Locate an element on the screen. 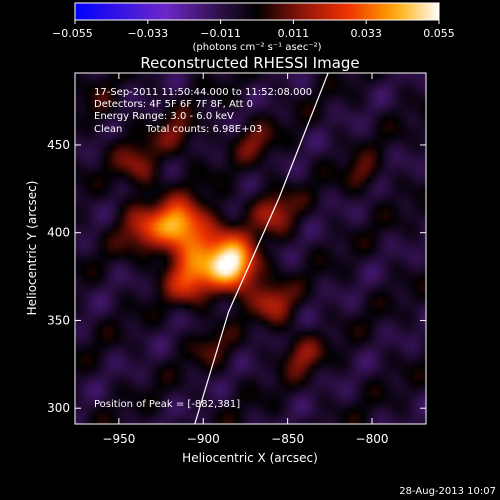 The image size is (500, 500). y-tick-label: 300 is located at coordinates (58, 408).